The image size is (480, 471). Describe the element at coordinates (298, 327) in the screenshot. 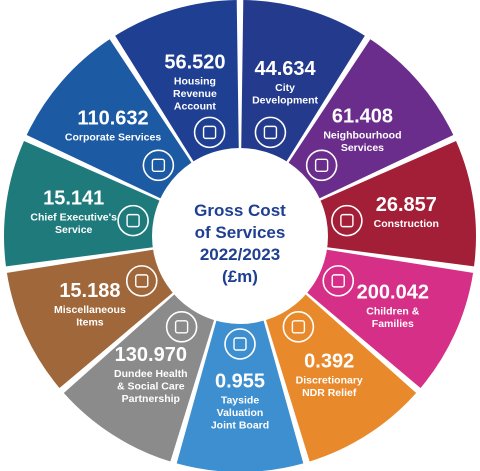

I see `hand-pound-icon` at that location.